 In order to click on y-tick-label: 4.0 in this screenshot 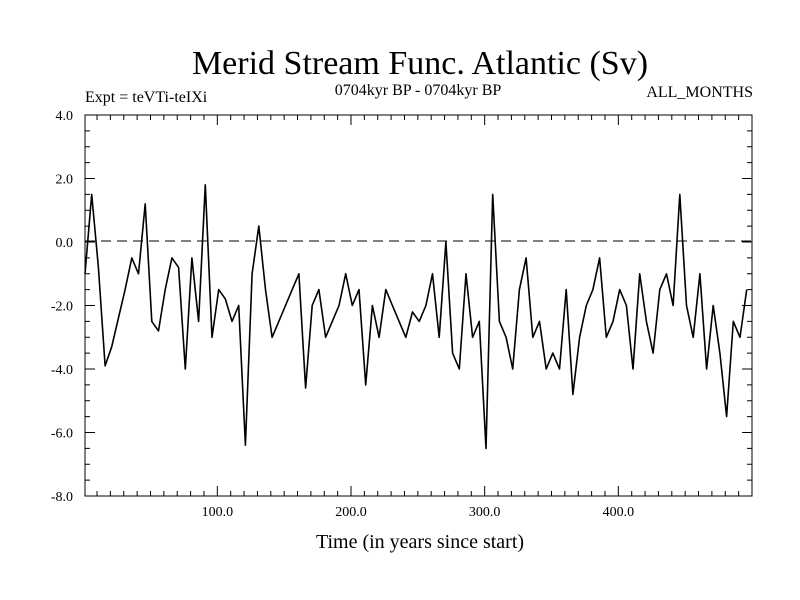, I will do `click(65, 116)`.